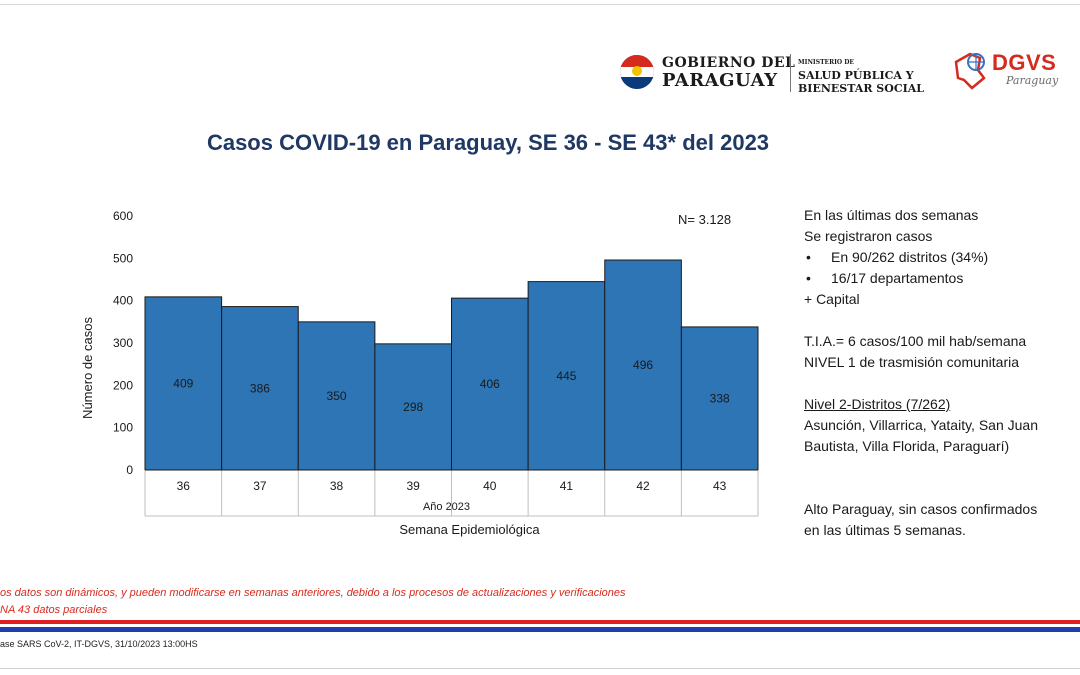 The width and height of the screenshot is (1080, 675). I want to click on nivel-text: NIVEL 1 de trasmisión comunitaria, so click(912, 362).